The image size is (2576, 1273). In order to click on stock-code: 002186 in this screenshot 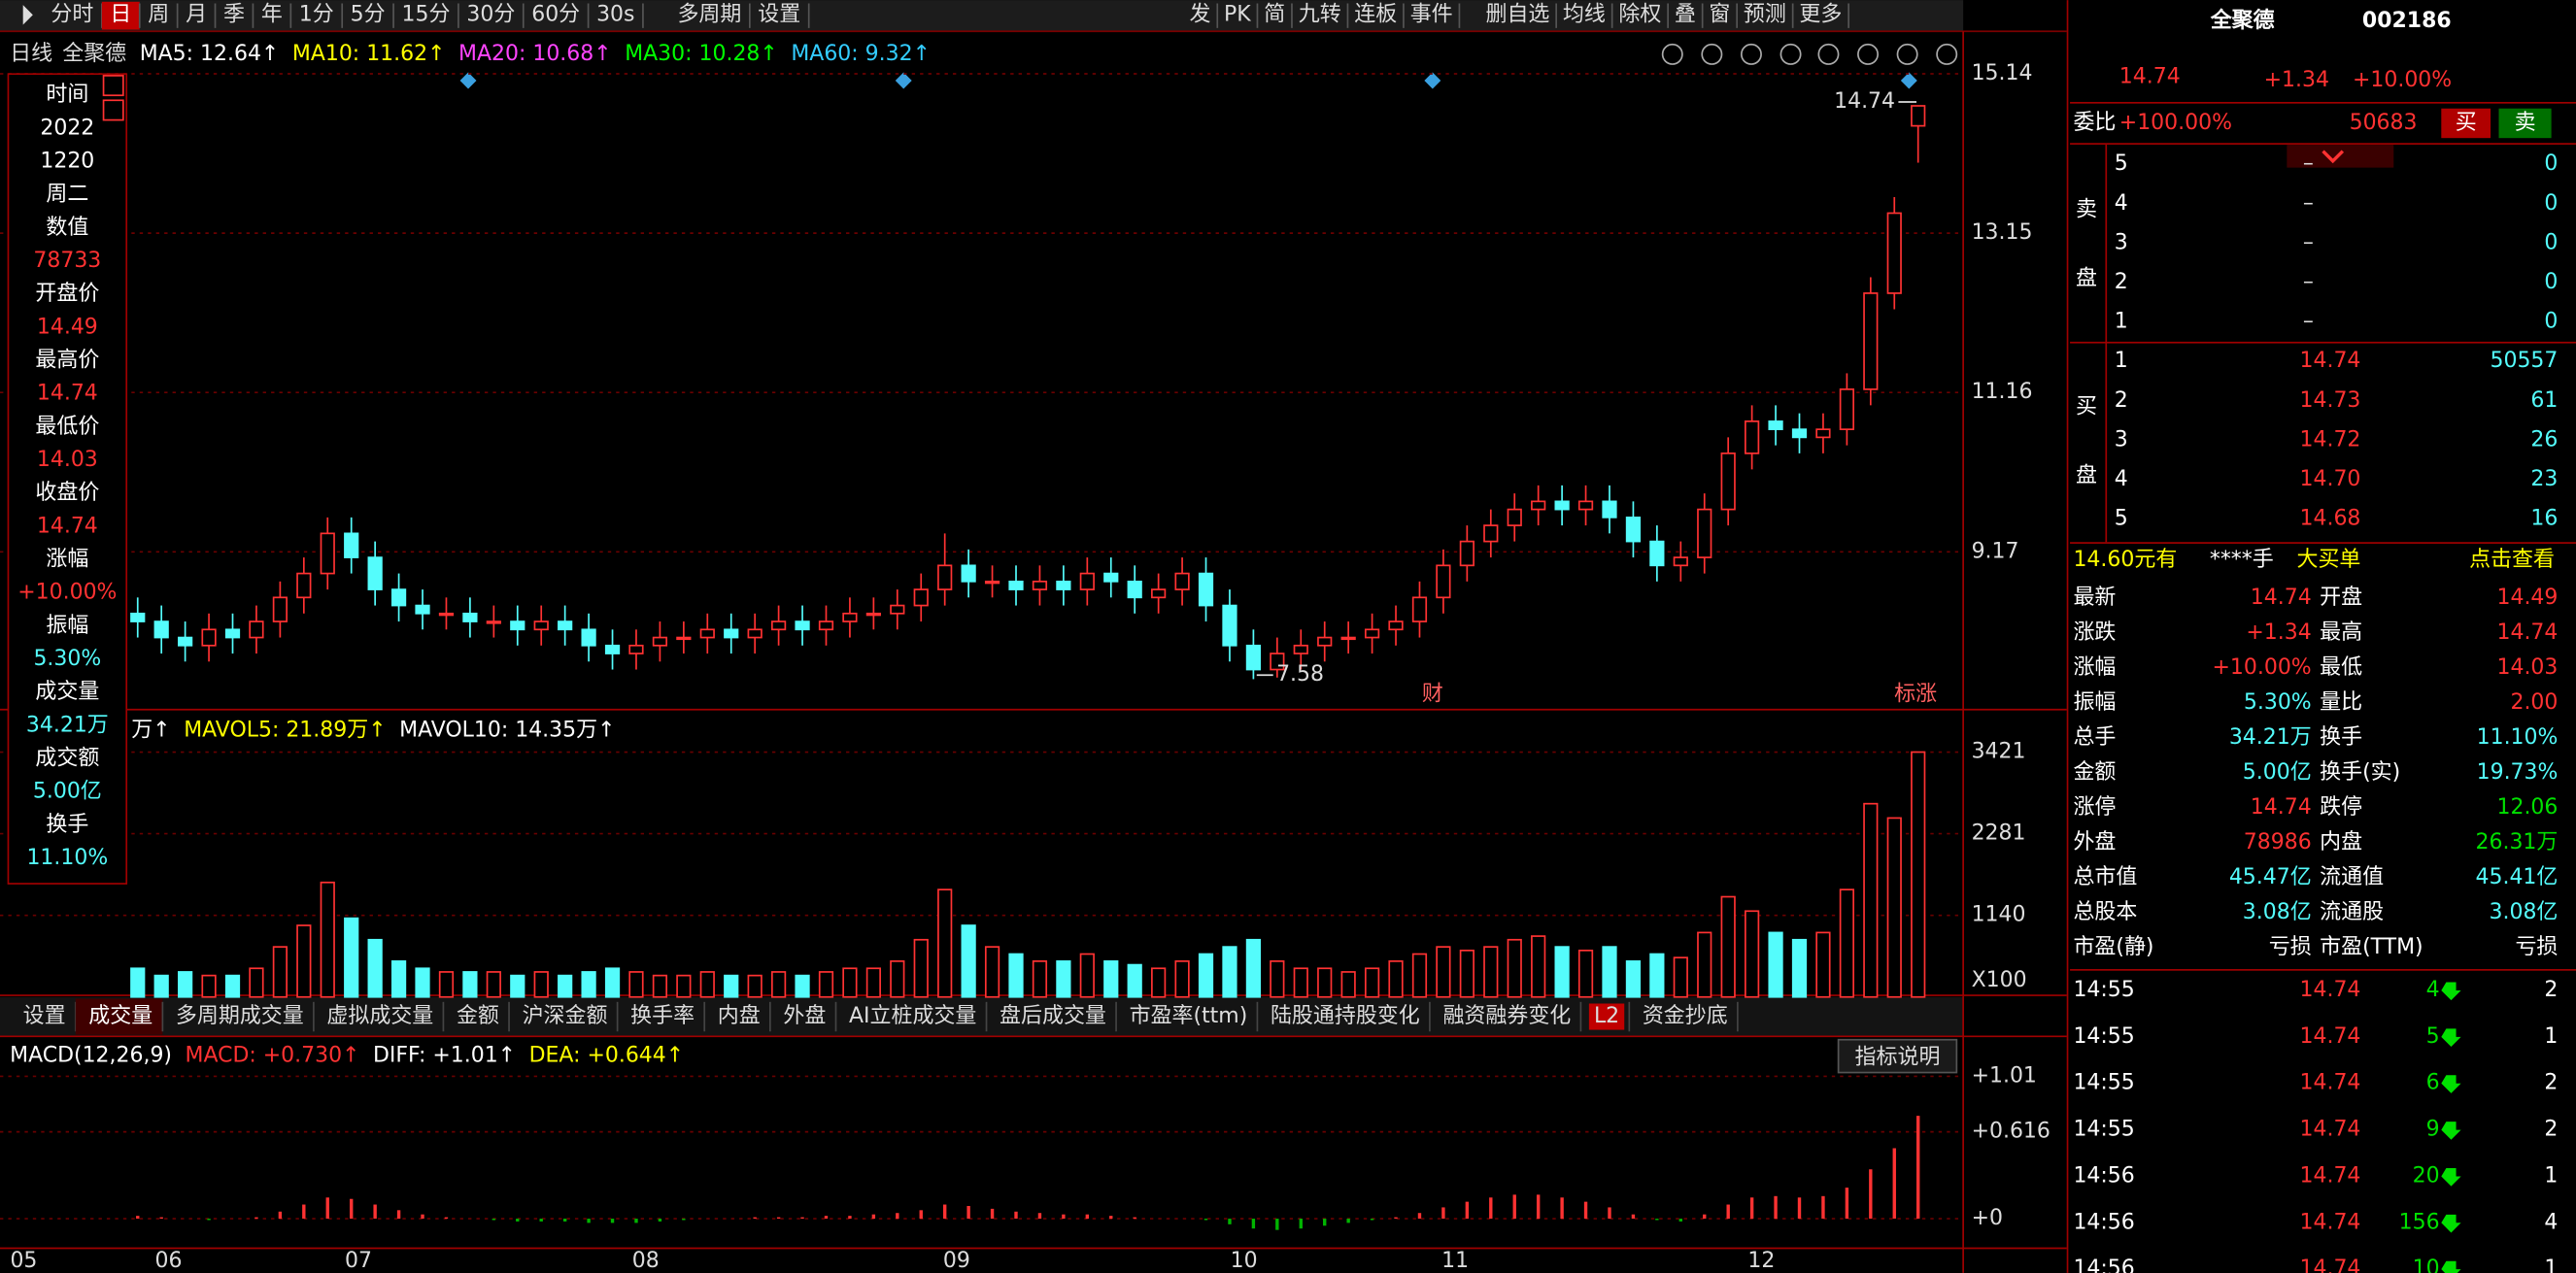, I will do `click(2407, 21)`.